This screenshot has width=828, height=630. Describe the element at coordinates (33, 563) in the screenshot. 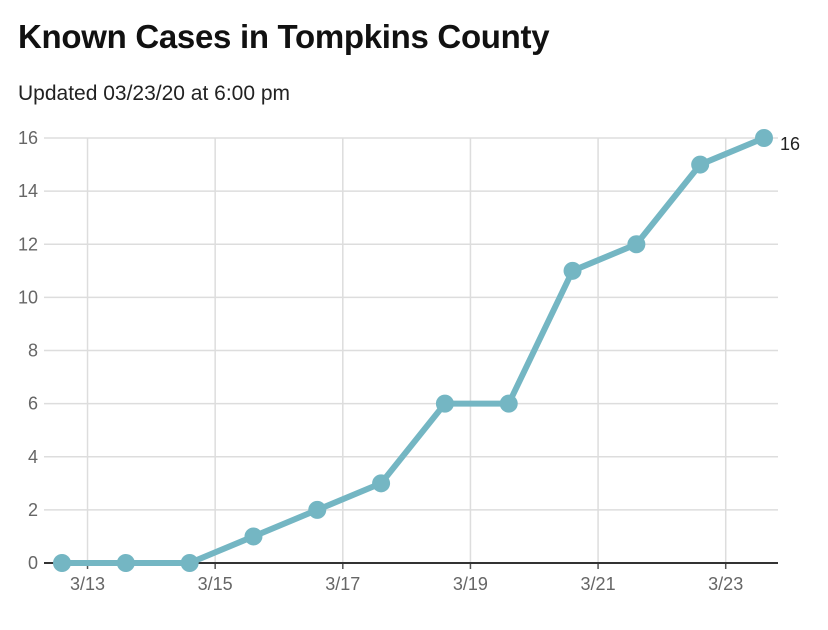

I see `y-tick-label: 0` at that location.